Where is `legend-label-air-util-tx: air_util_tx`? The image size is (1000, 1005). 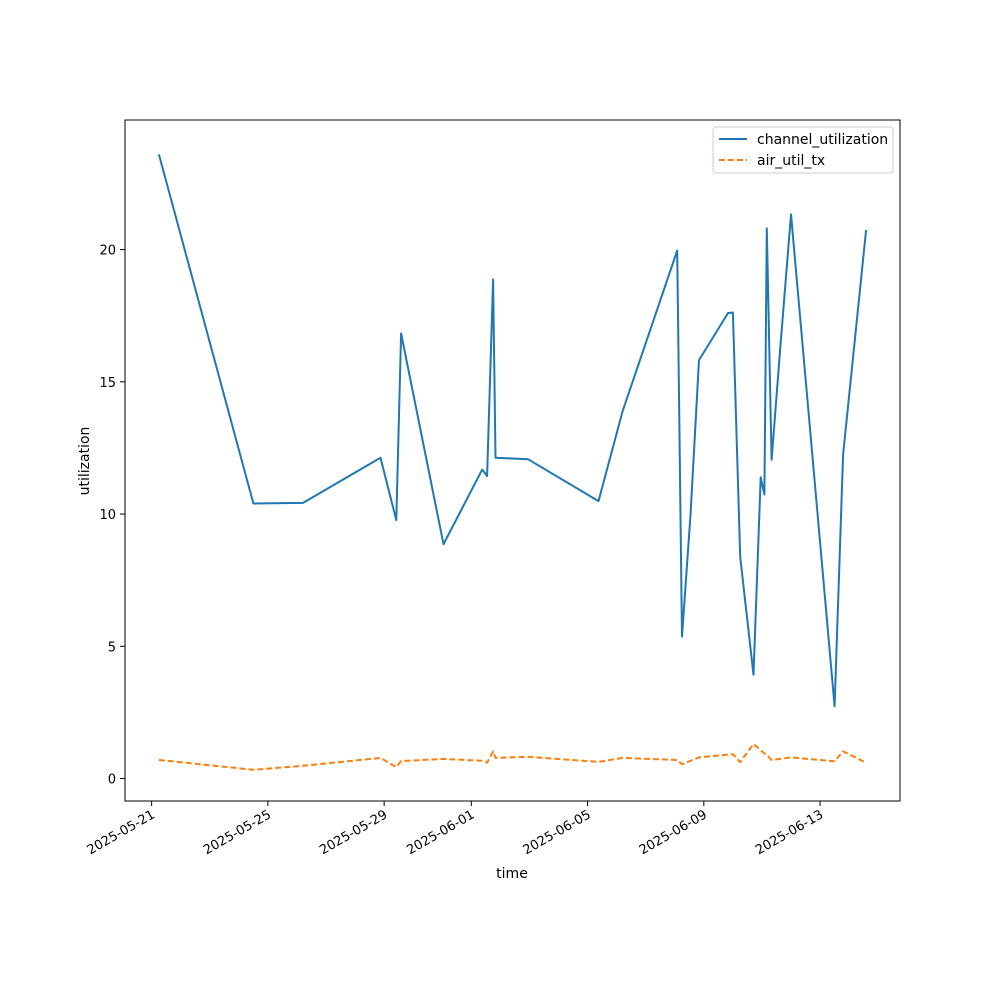 legend-label-air-util-tx: air_util_tx is located at coordinates (791, 161).